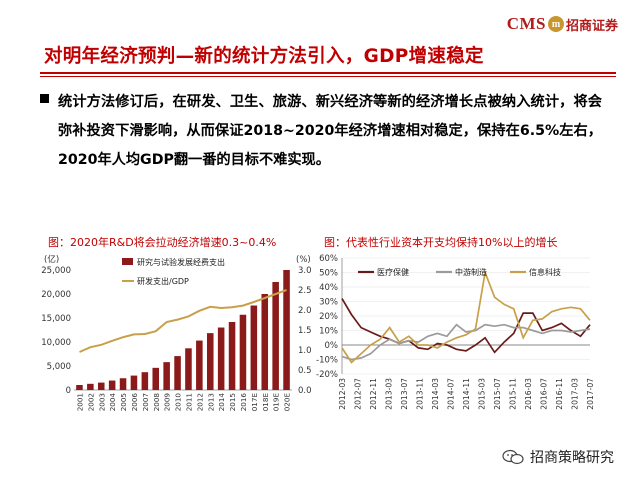 This screenshot has height=481, width=640. What do you see at coordinates (513, 394) in the screenshot?
I see `x-tick-label: 2015-11` at bounding box center [513, 394].